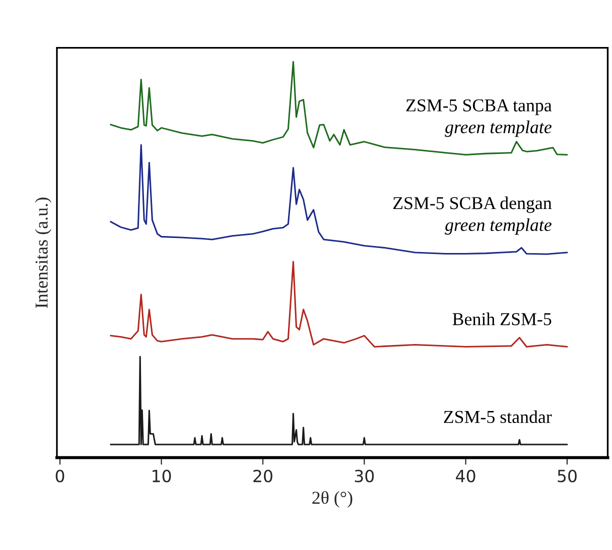 This screenshot has width=612, height=550. I want to click on series-label: Benih ZSM-5, so click(502, 319).